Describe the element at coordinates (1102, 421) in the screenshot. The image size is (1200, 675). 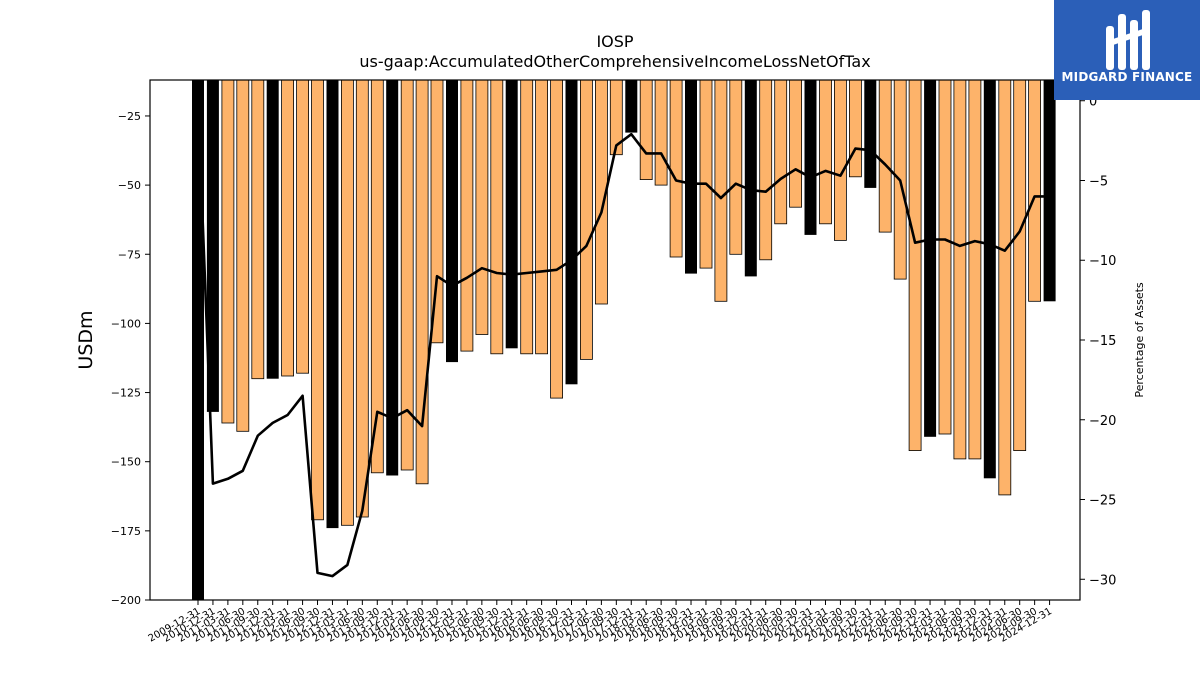
I see `y2-tick-label: −20` at that location.